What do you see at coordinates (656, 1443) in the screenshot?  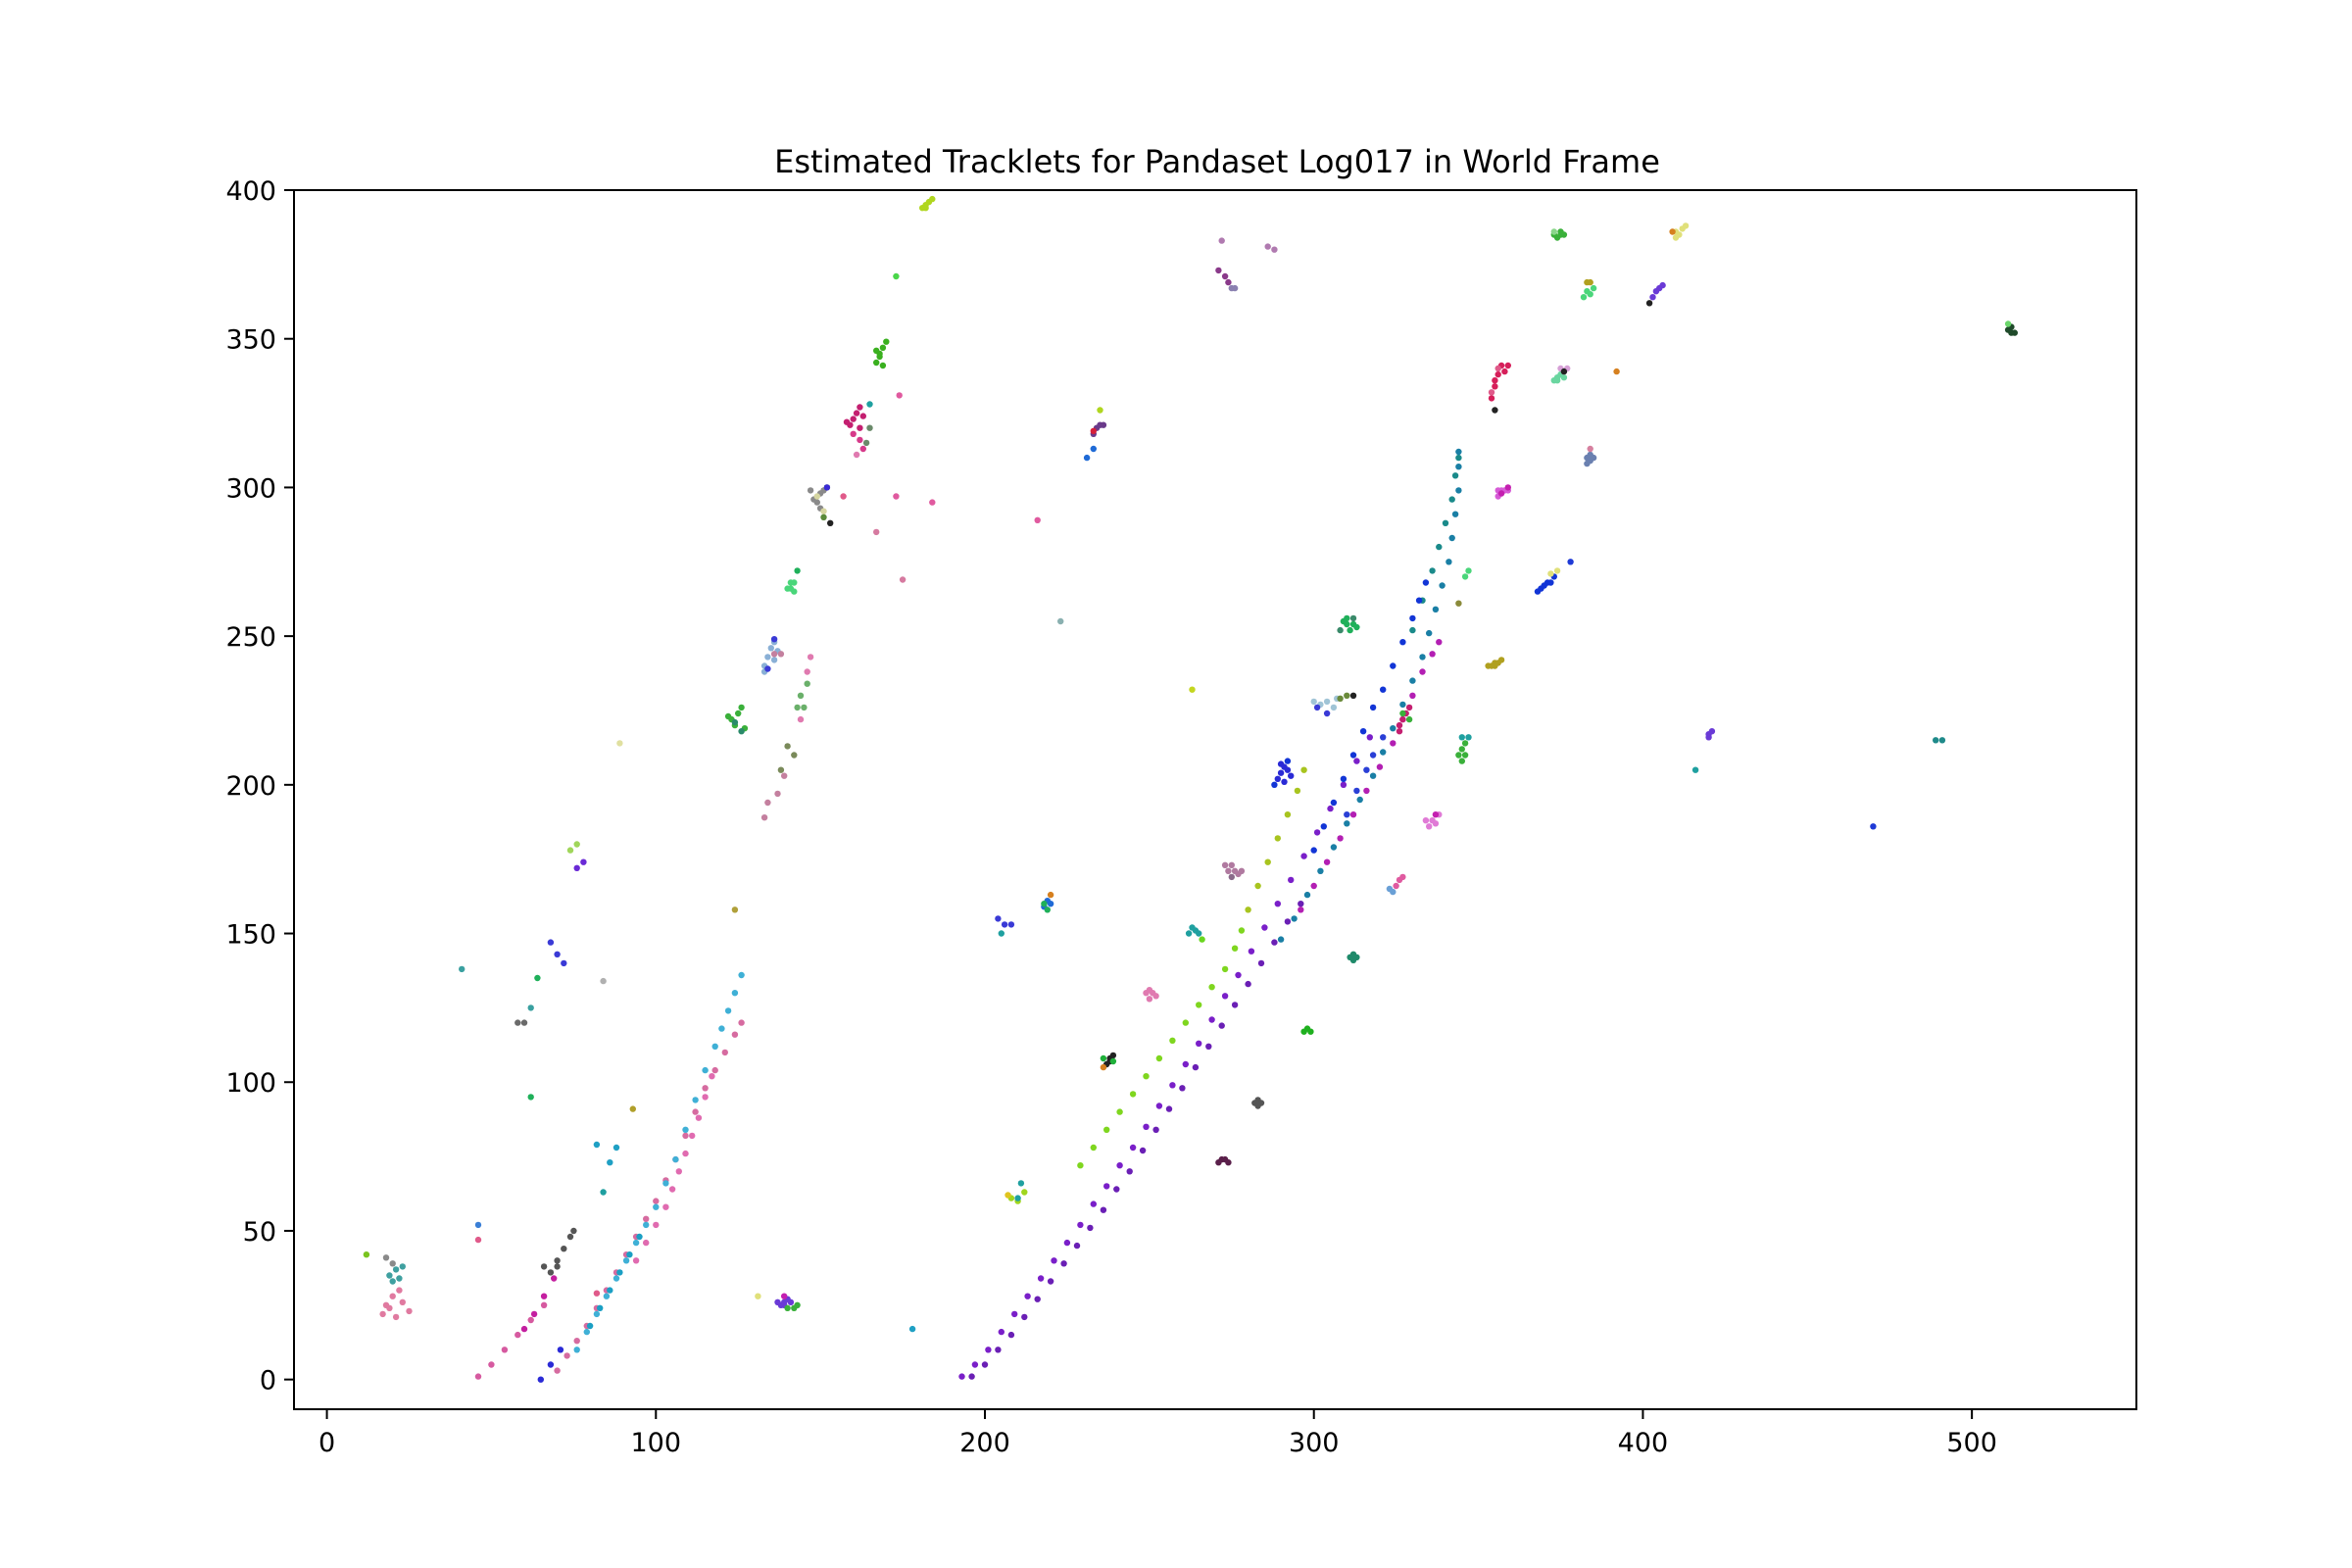 I see `x-tick-label: 100` at bounding box center [656, 1443].